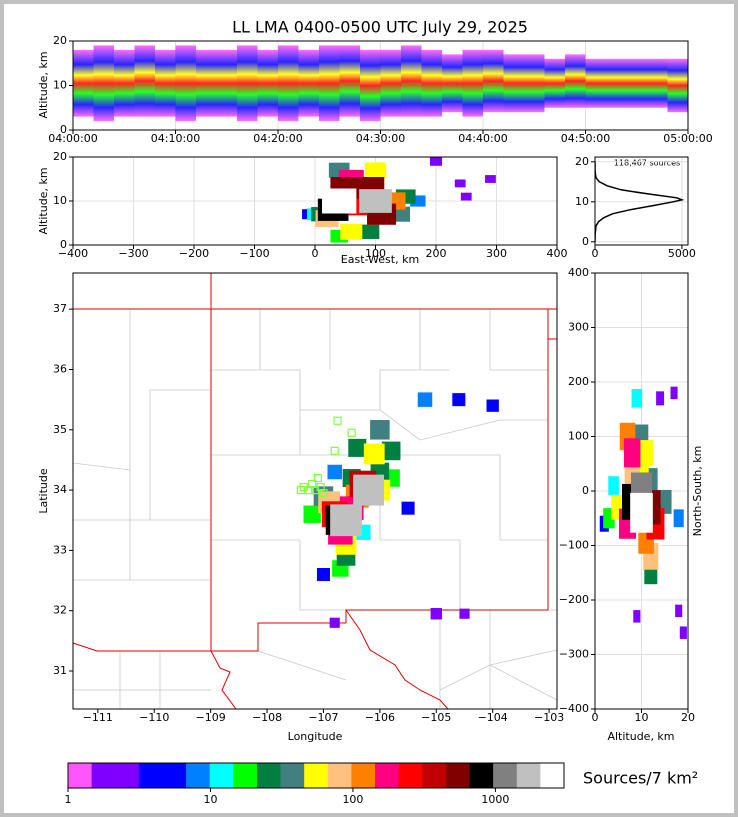 This screenshot has height=817, width=738. Describe the element at coordinates (574, 599) in the screenshot. I see `y-tick-label: −200` at that location.